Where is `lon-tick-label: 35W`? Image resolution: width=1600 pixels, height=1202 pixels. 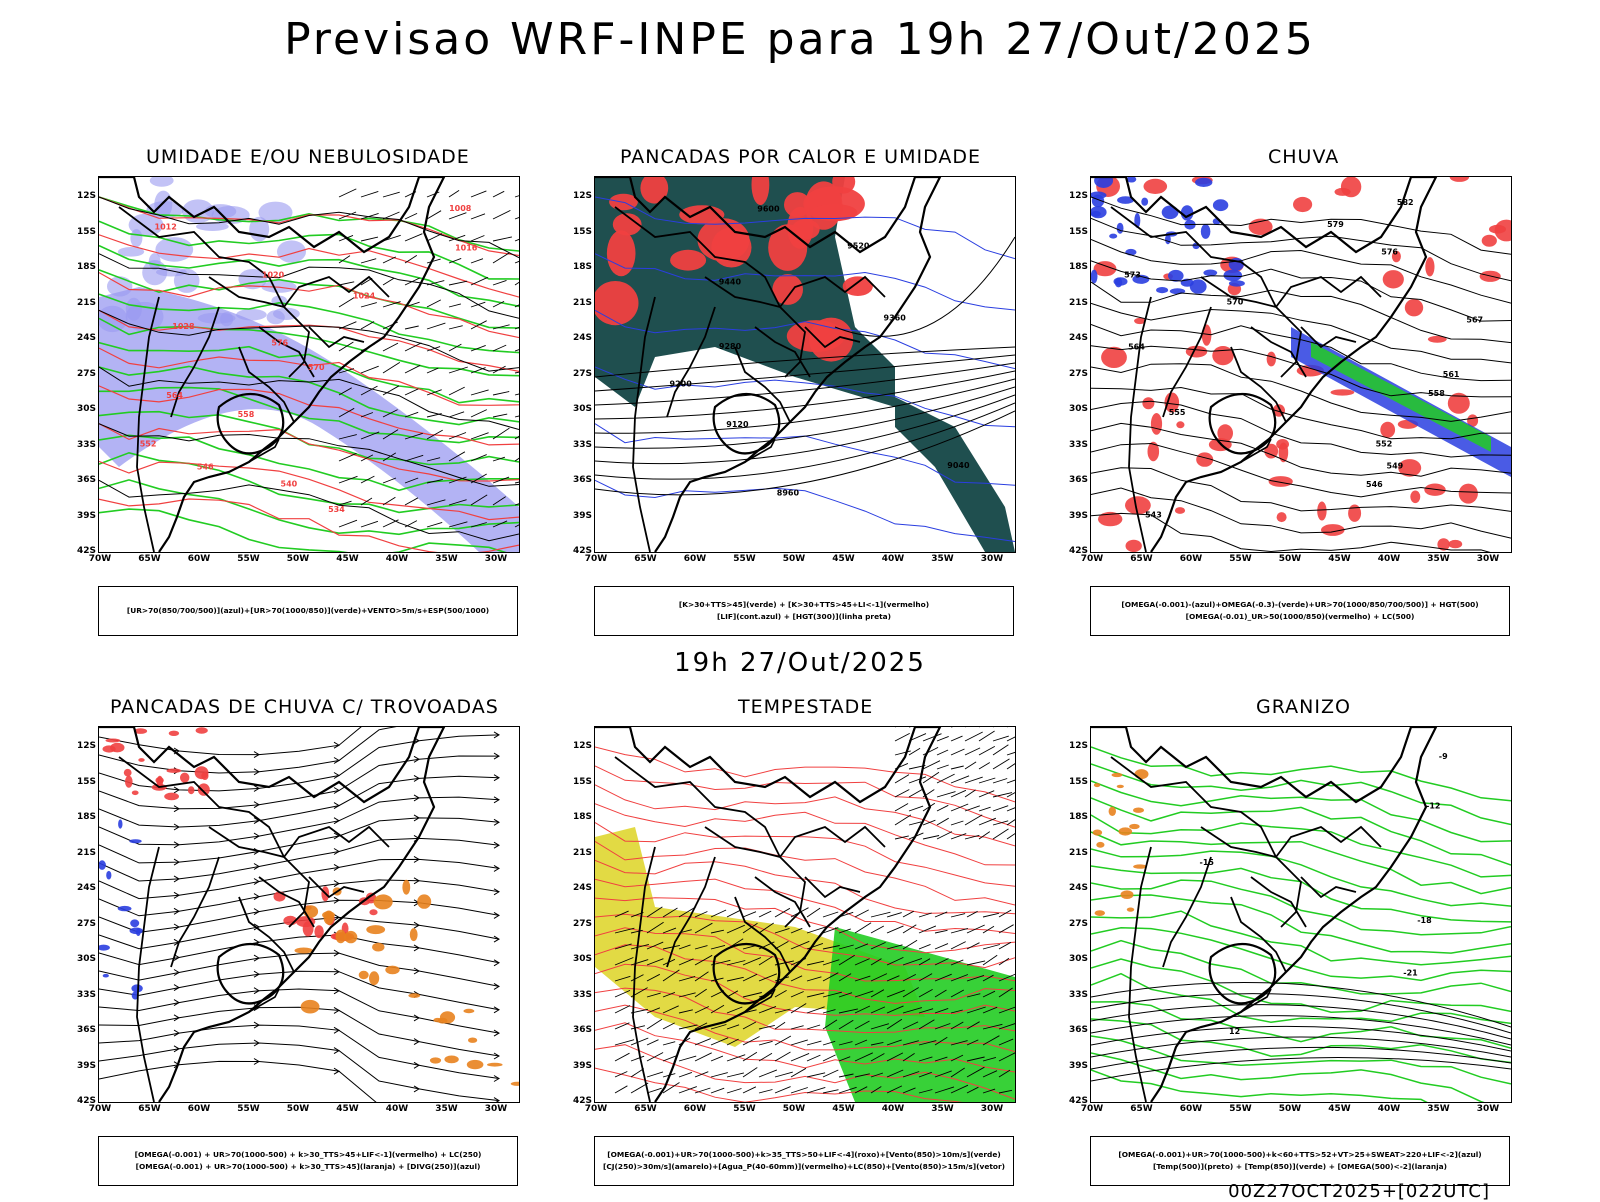
lon-tick-label: 35W is located at coordinates (446, 1109).